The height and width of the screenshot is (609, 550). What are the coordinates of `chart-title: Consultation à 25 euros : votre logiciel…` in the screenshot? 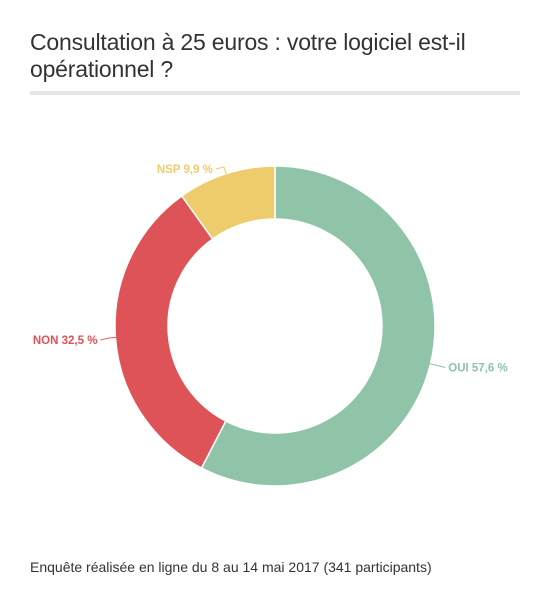 It's located at (248, 55).